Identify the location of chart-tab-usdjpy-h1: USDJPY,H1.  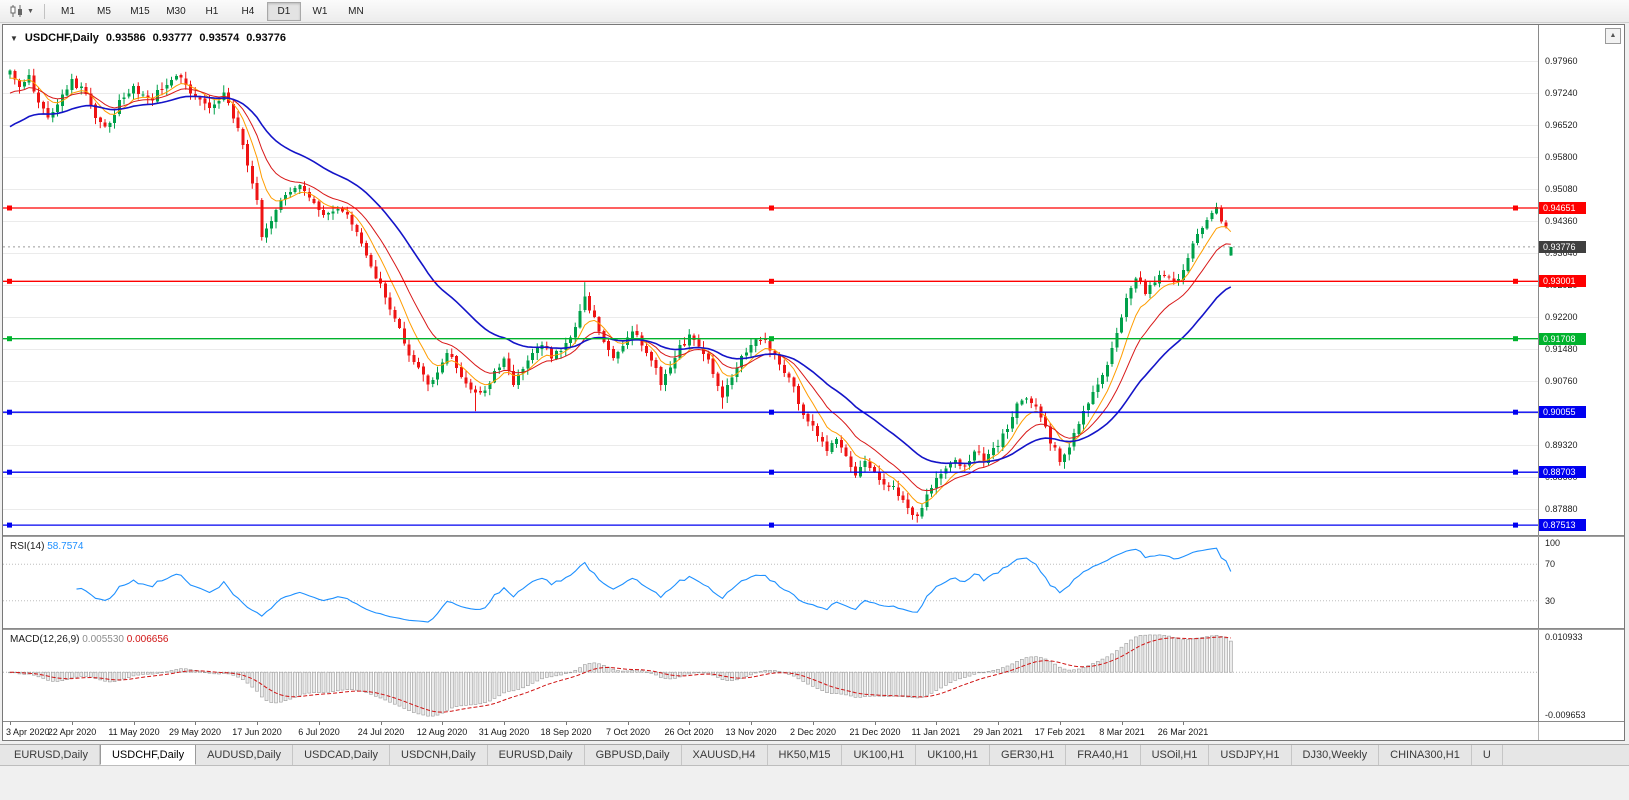
(1250, 755).